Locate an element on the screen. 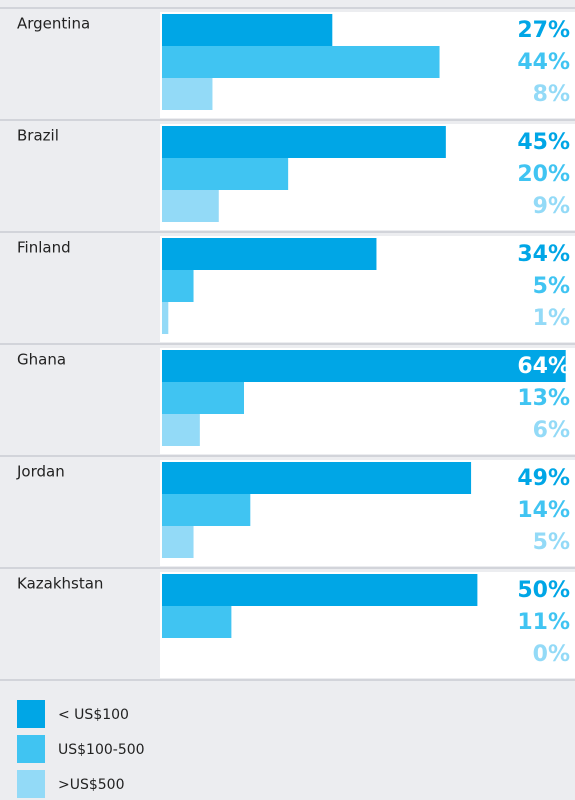 Image resolution: width=575 pixels, height=800 pixels. value-label: 14% is located at coordinates (543, 510).